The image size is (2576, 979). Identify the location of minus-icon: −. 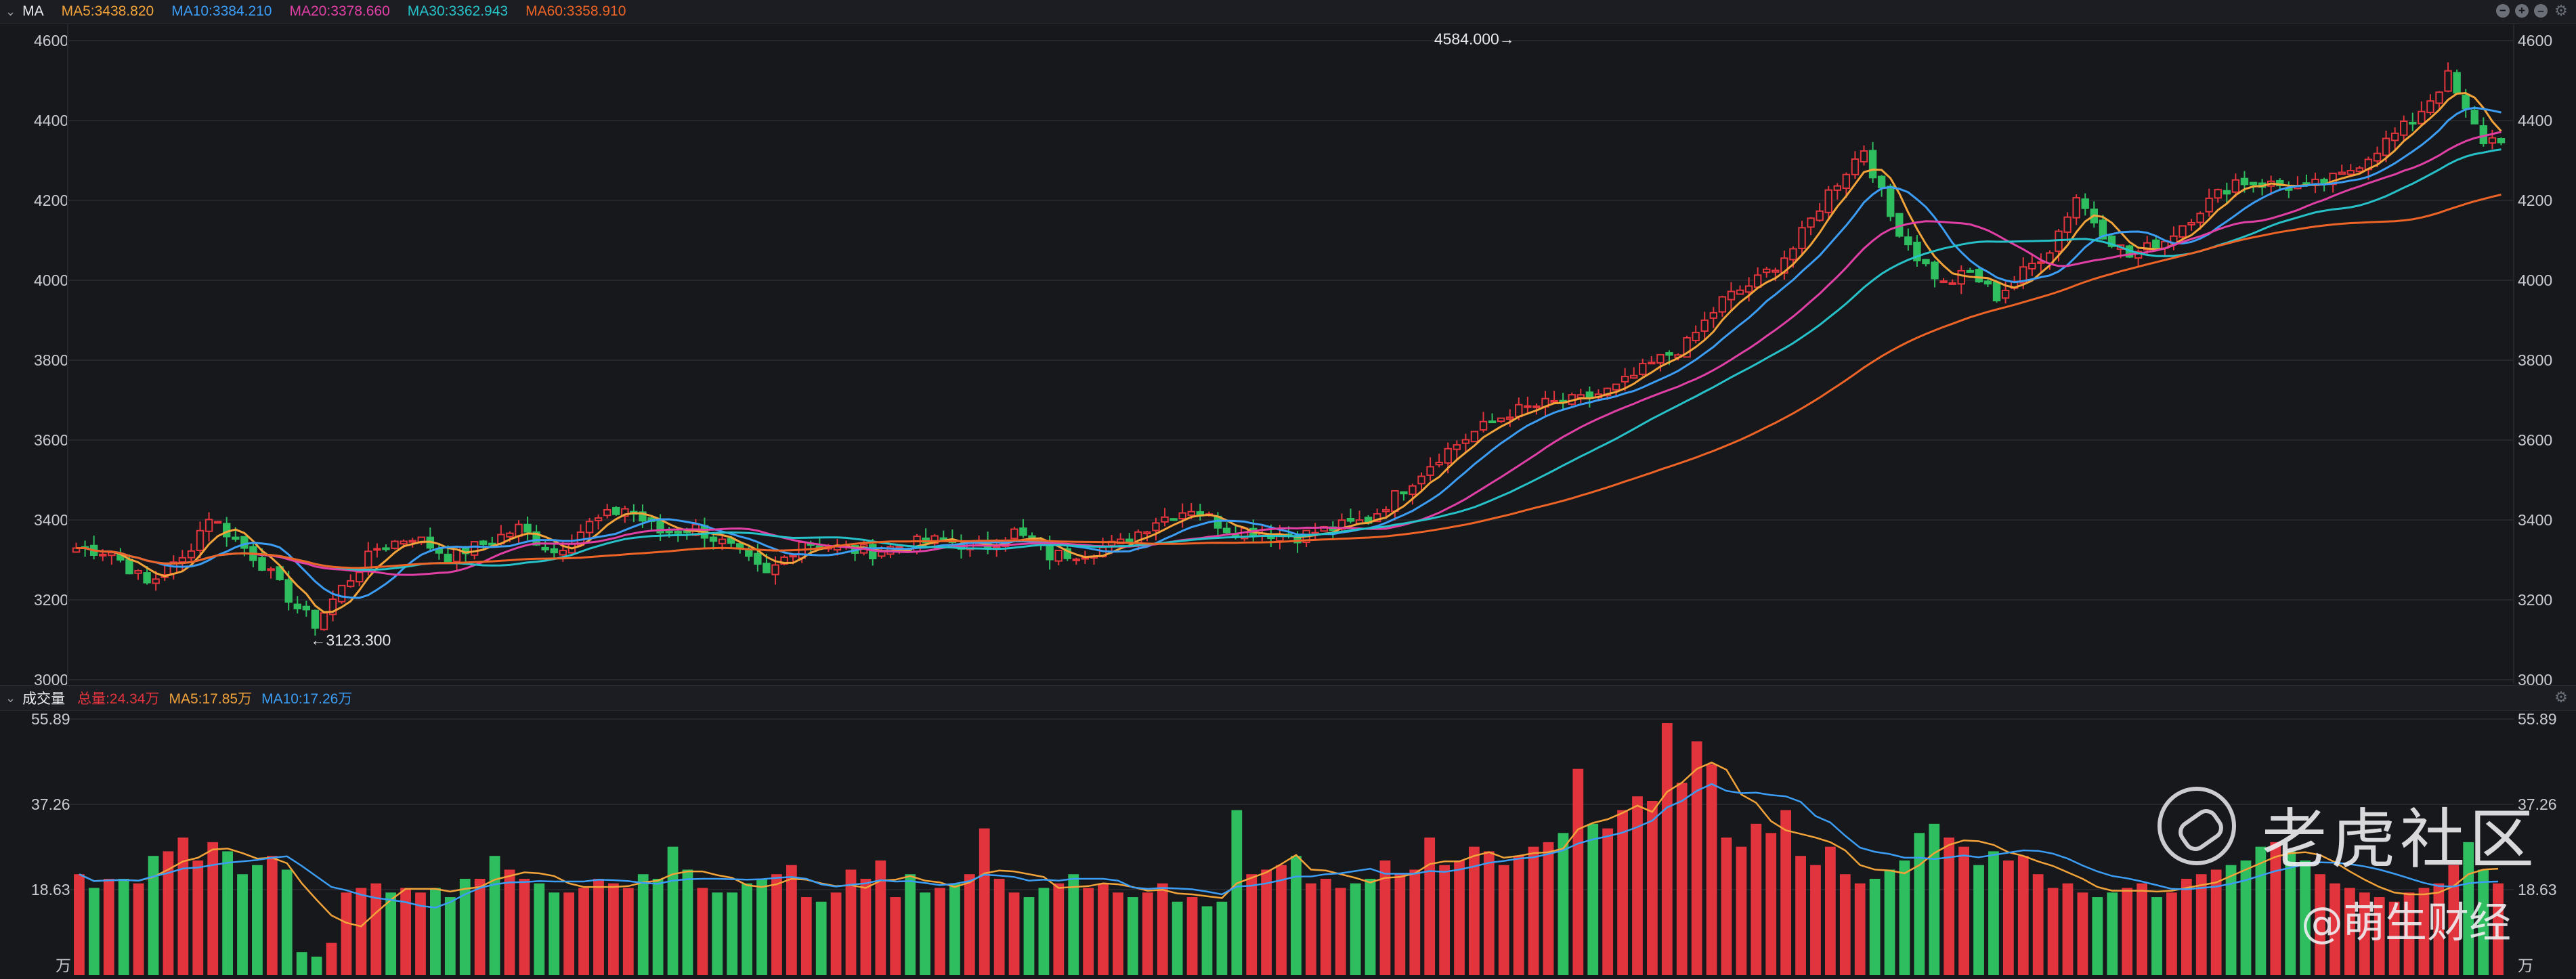
(2503, 11).